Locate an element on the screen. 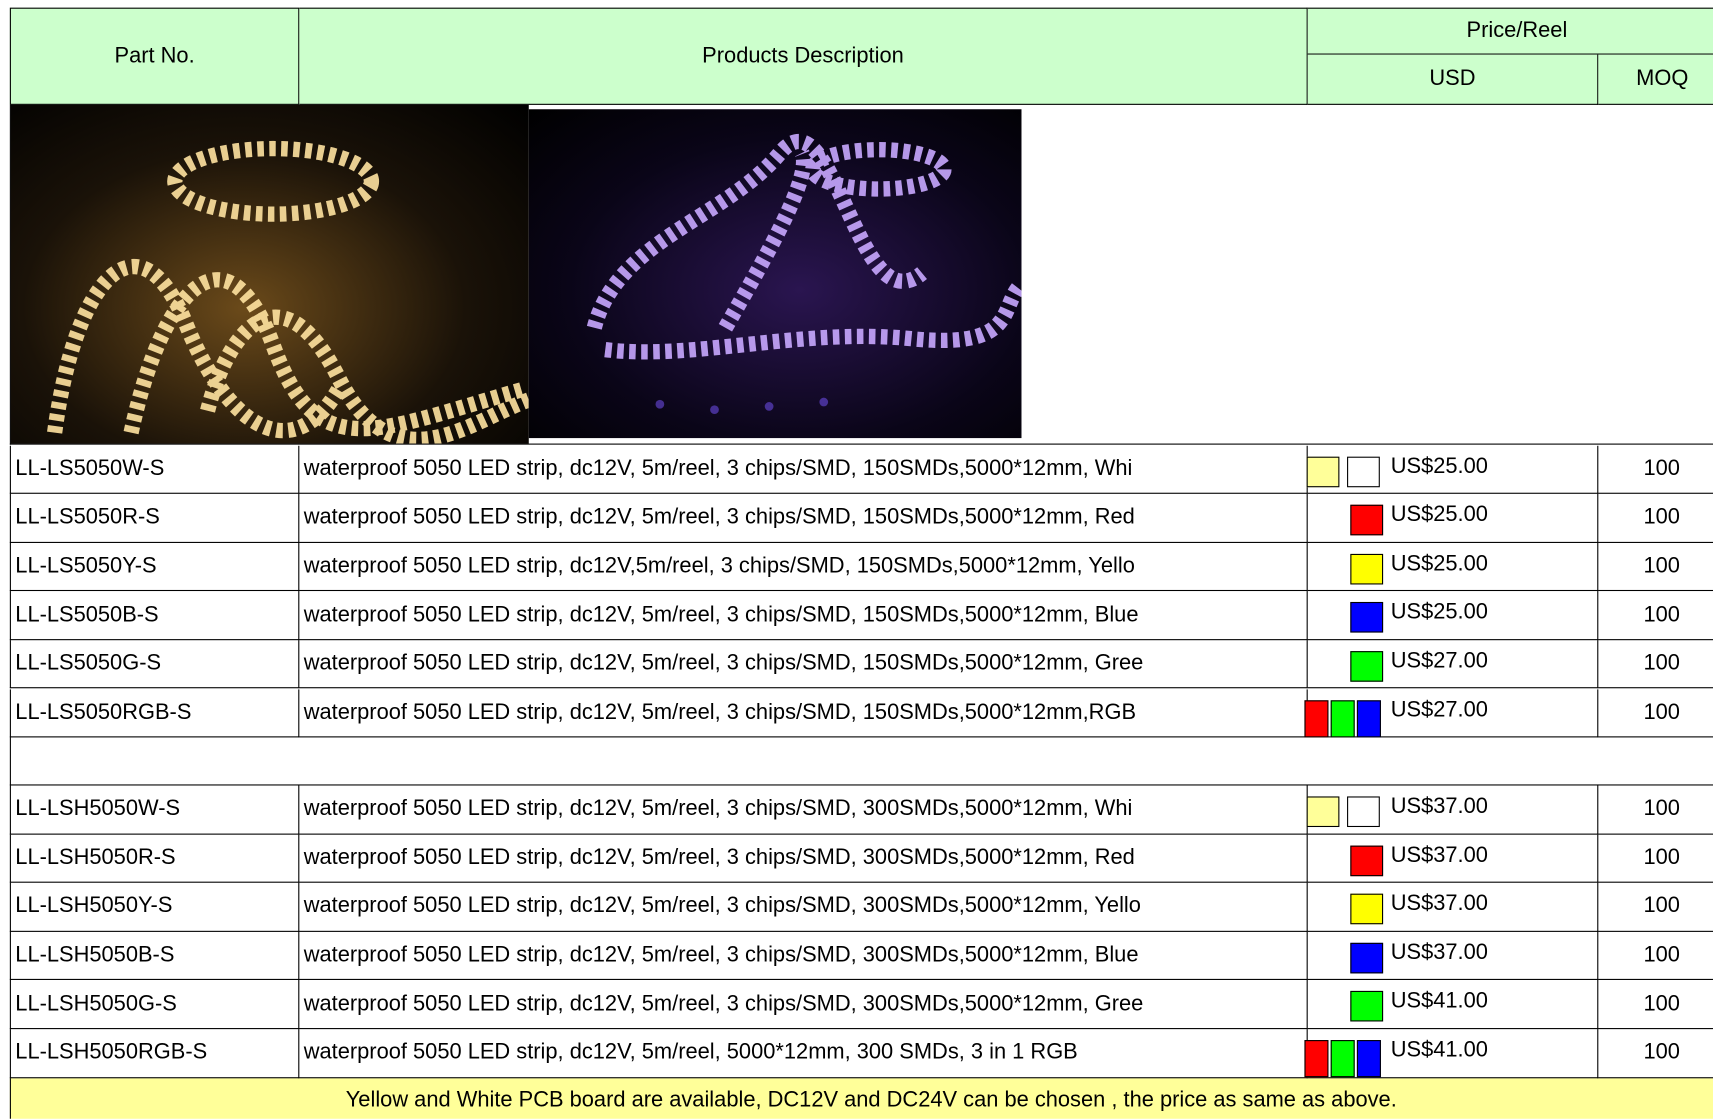 Image resolution: width=1713 pixels, height=1119 pixels. photo-purple-strip is located at coordinates (775, 274).